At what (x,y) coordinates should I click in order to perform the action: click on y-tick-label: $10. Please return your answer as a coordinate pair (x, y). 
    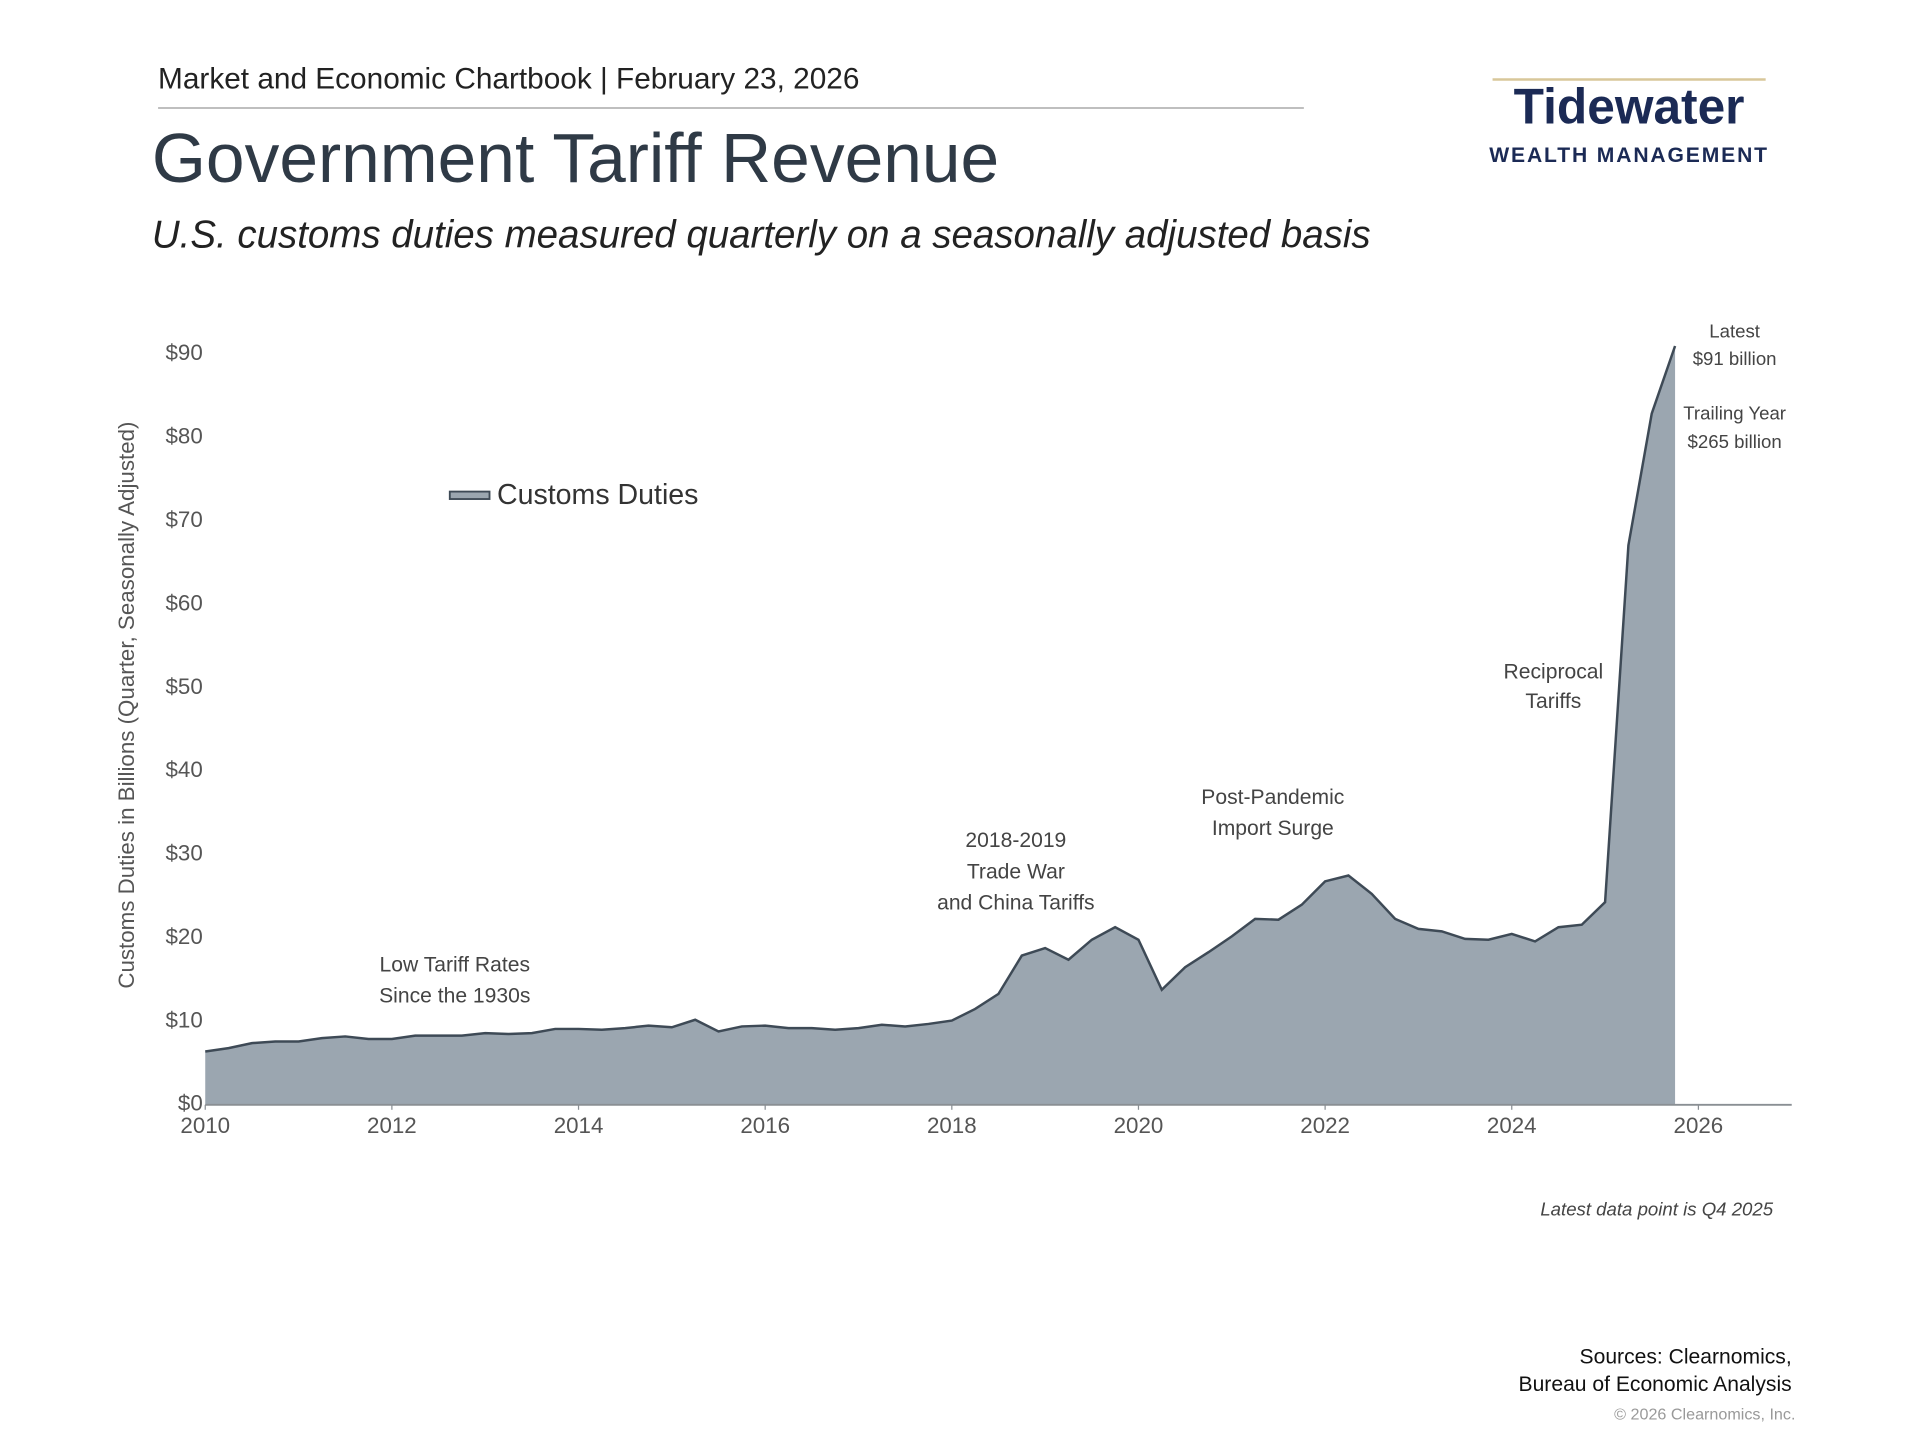
    Looking at the image, I should click on (183, 1019).